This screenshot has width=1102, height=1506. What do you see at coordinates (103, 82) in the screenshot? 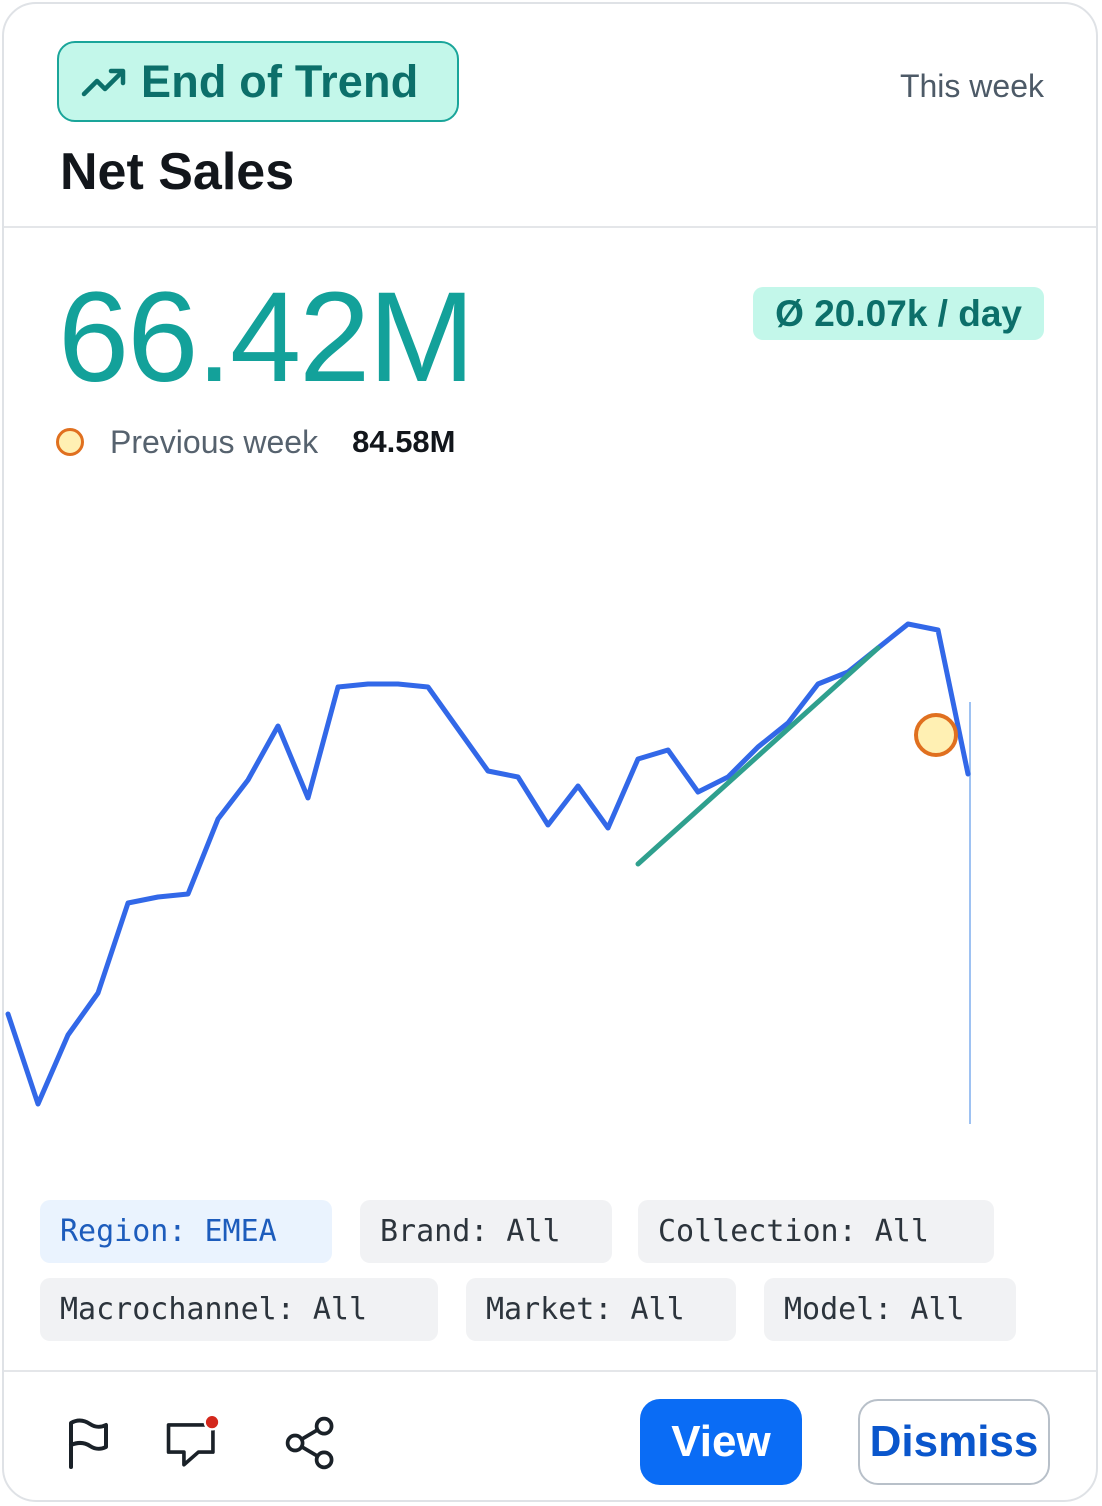
I see `trending-up-icon` at bounding box center [103, 82].